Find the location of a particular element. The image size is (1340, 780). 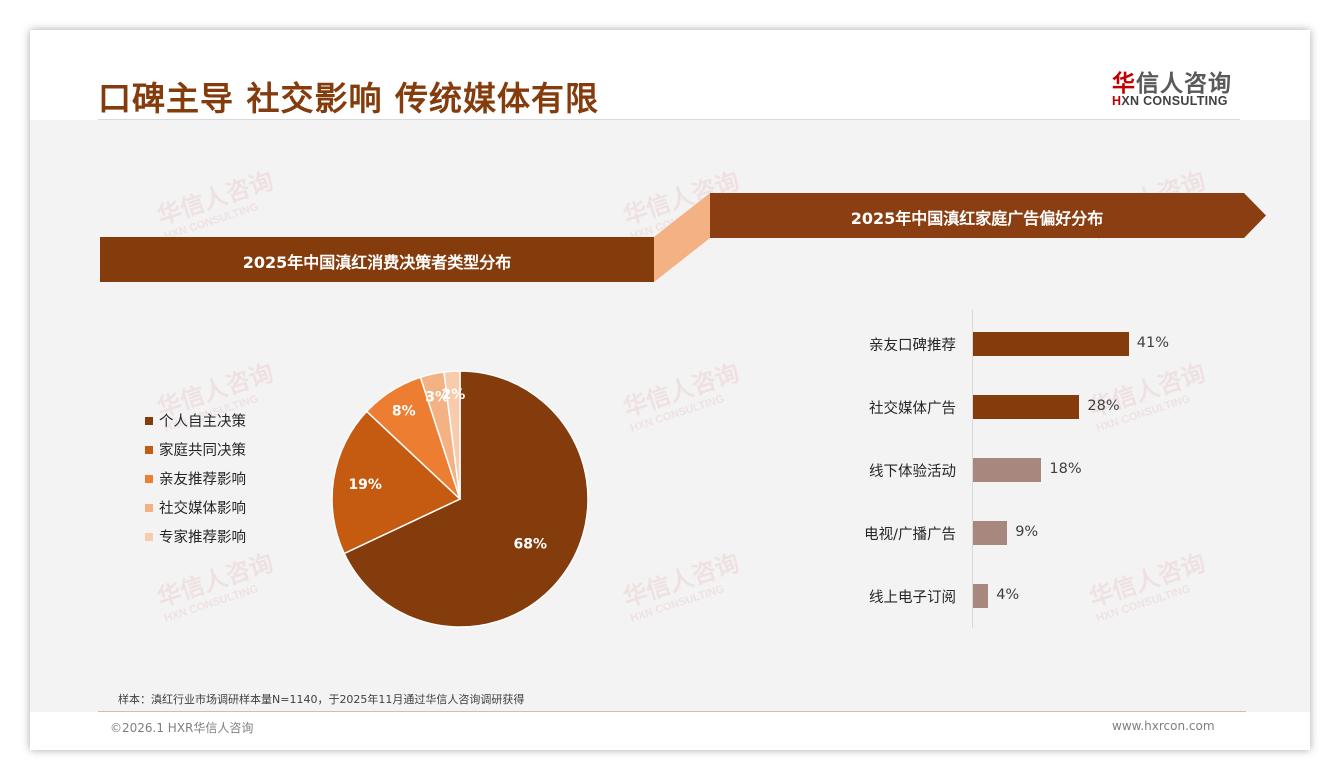

bar-label: 线下体验活动 is located at coordinates (912, 472).